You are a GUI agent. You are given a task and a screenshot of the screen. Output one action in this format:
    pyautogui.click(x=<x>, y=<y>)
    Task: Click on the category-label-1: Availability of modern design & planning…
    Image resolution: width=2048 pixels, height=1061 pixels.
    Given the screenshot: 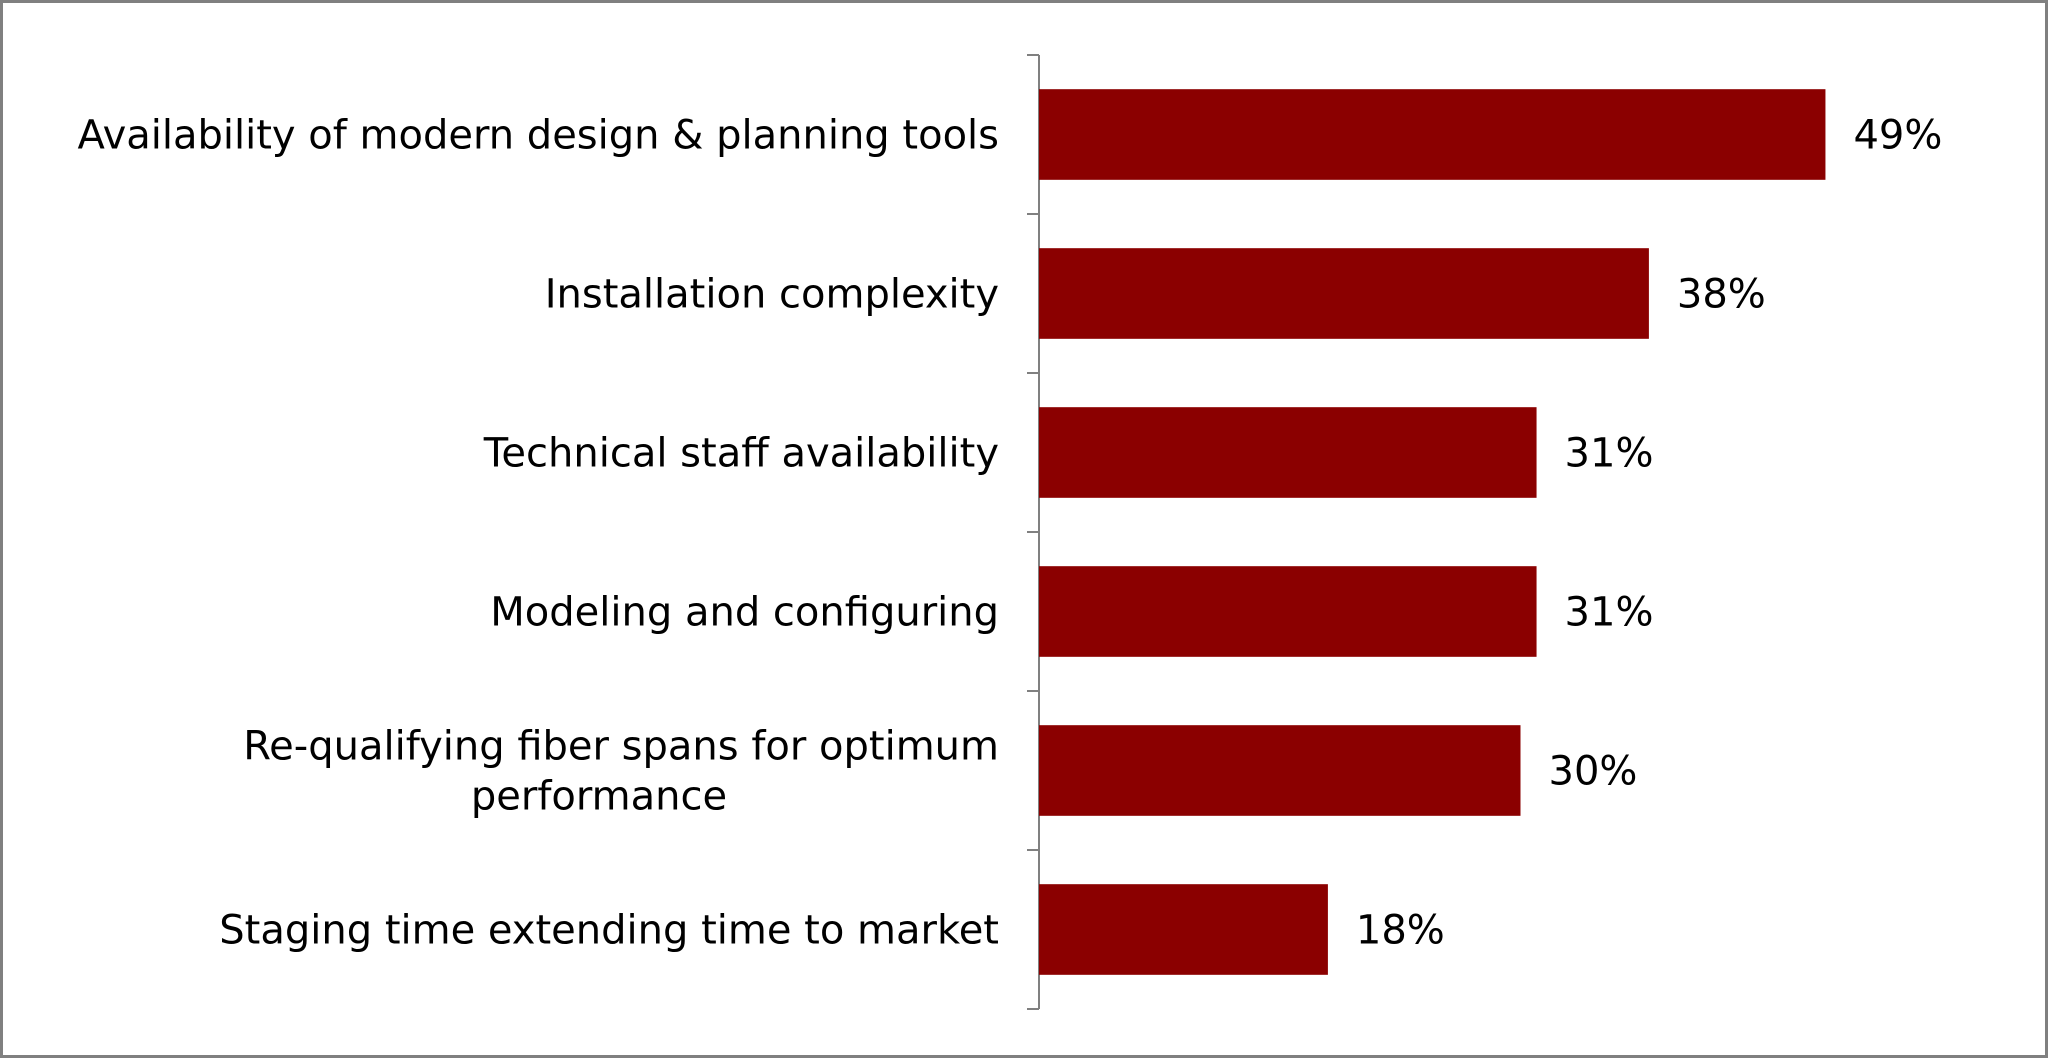 What is the action you would take?
    pyautogui.click(x=538, y=136)
    